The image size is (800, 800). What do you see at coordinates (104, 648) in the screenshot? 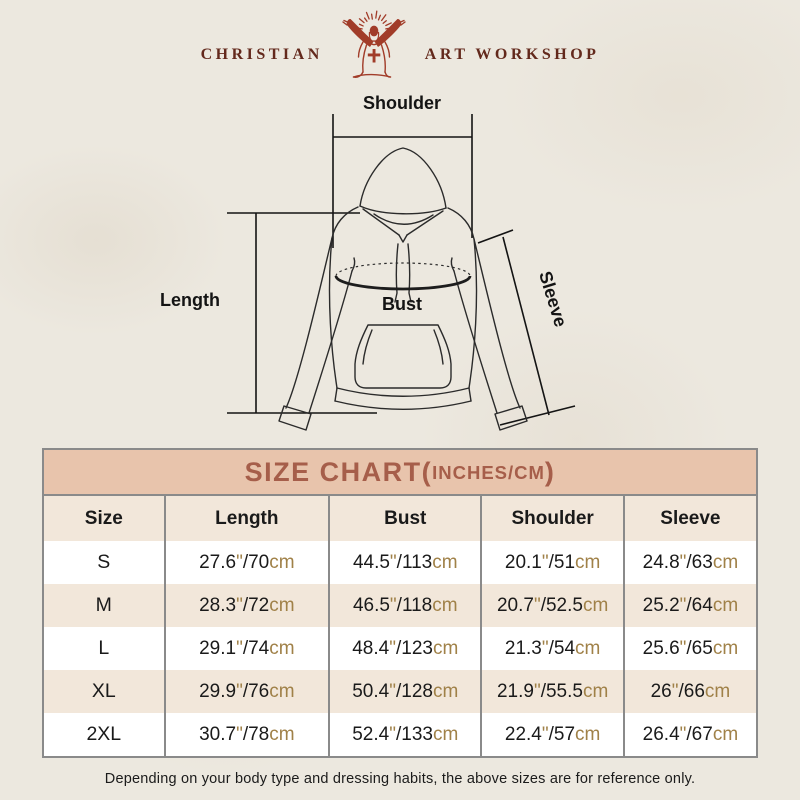
I see `size-value: L` at bounding box center [104, 648].